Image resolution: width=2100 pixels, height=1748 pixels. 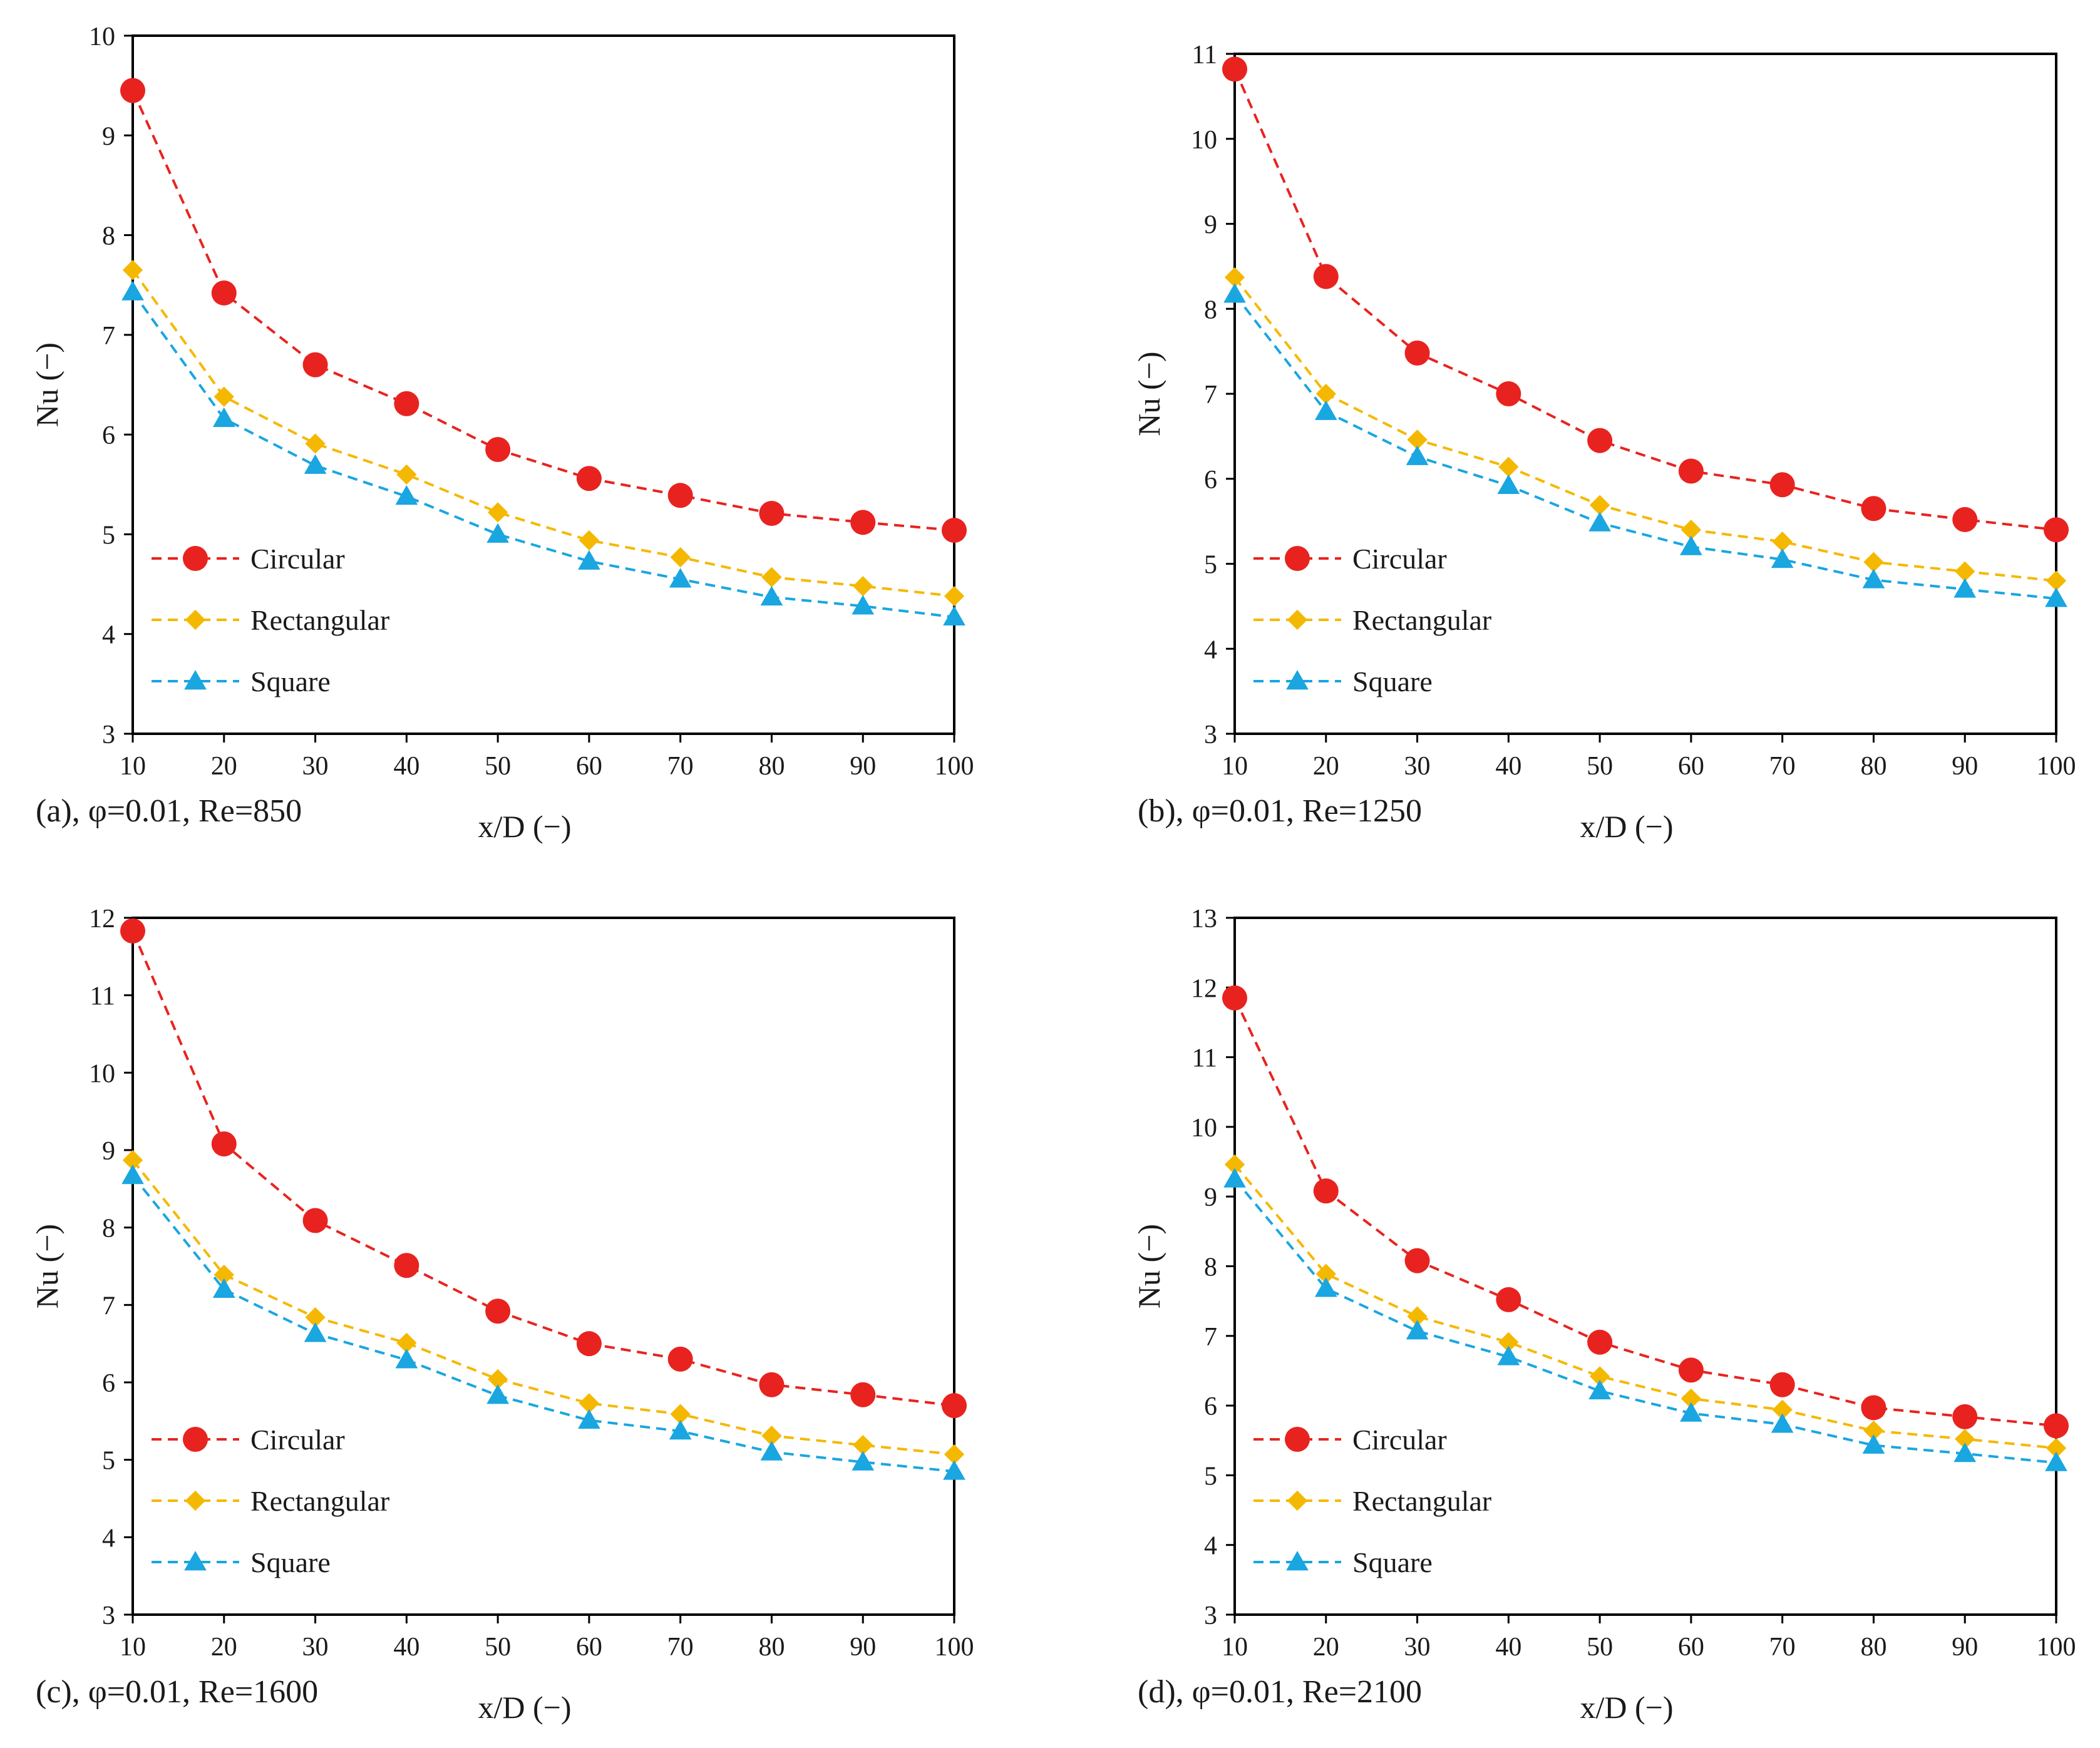 What do you see at coordinates (290, 681) in the screenshot?
I see `legend-label: Square` at bounding box center [290, 681].